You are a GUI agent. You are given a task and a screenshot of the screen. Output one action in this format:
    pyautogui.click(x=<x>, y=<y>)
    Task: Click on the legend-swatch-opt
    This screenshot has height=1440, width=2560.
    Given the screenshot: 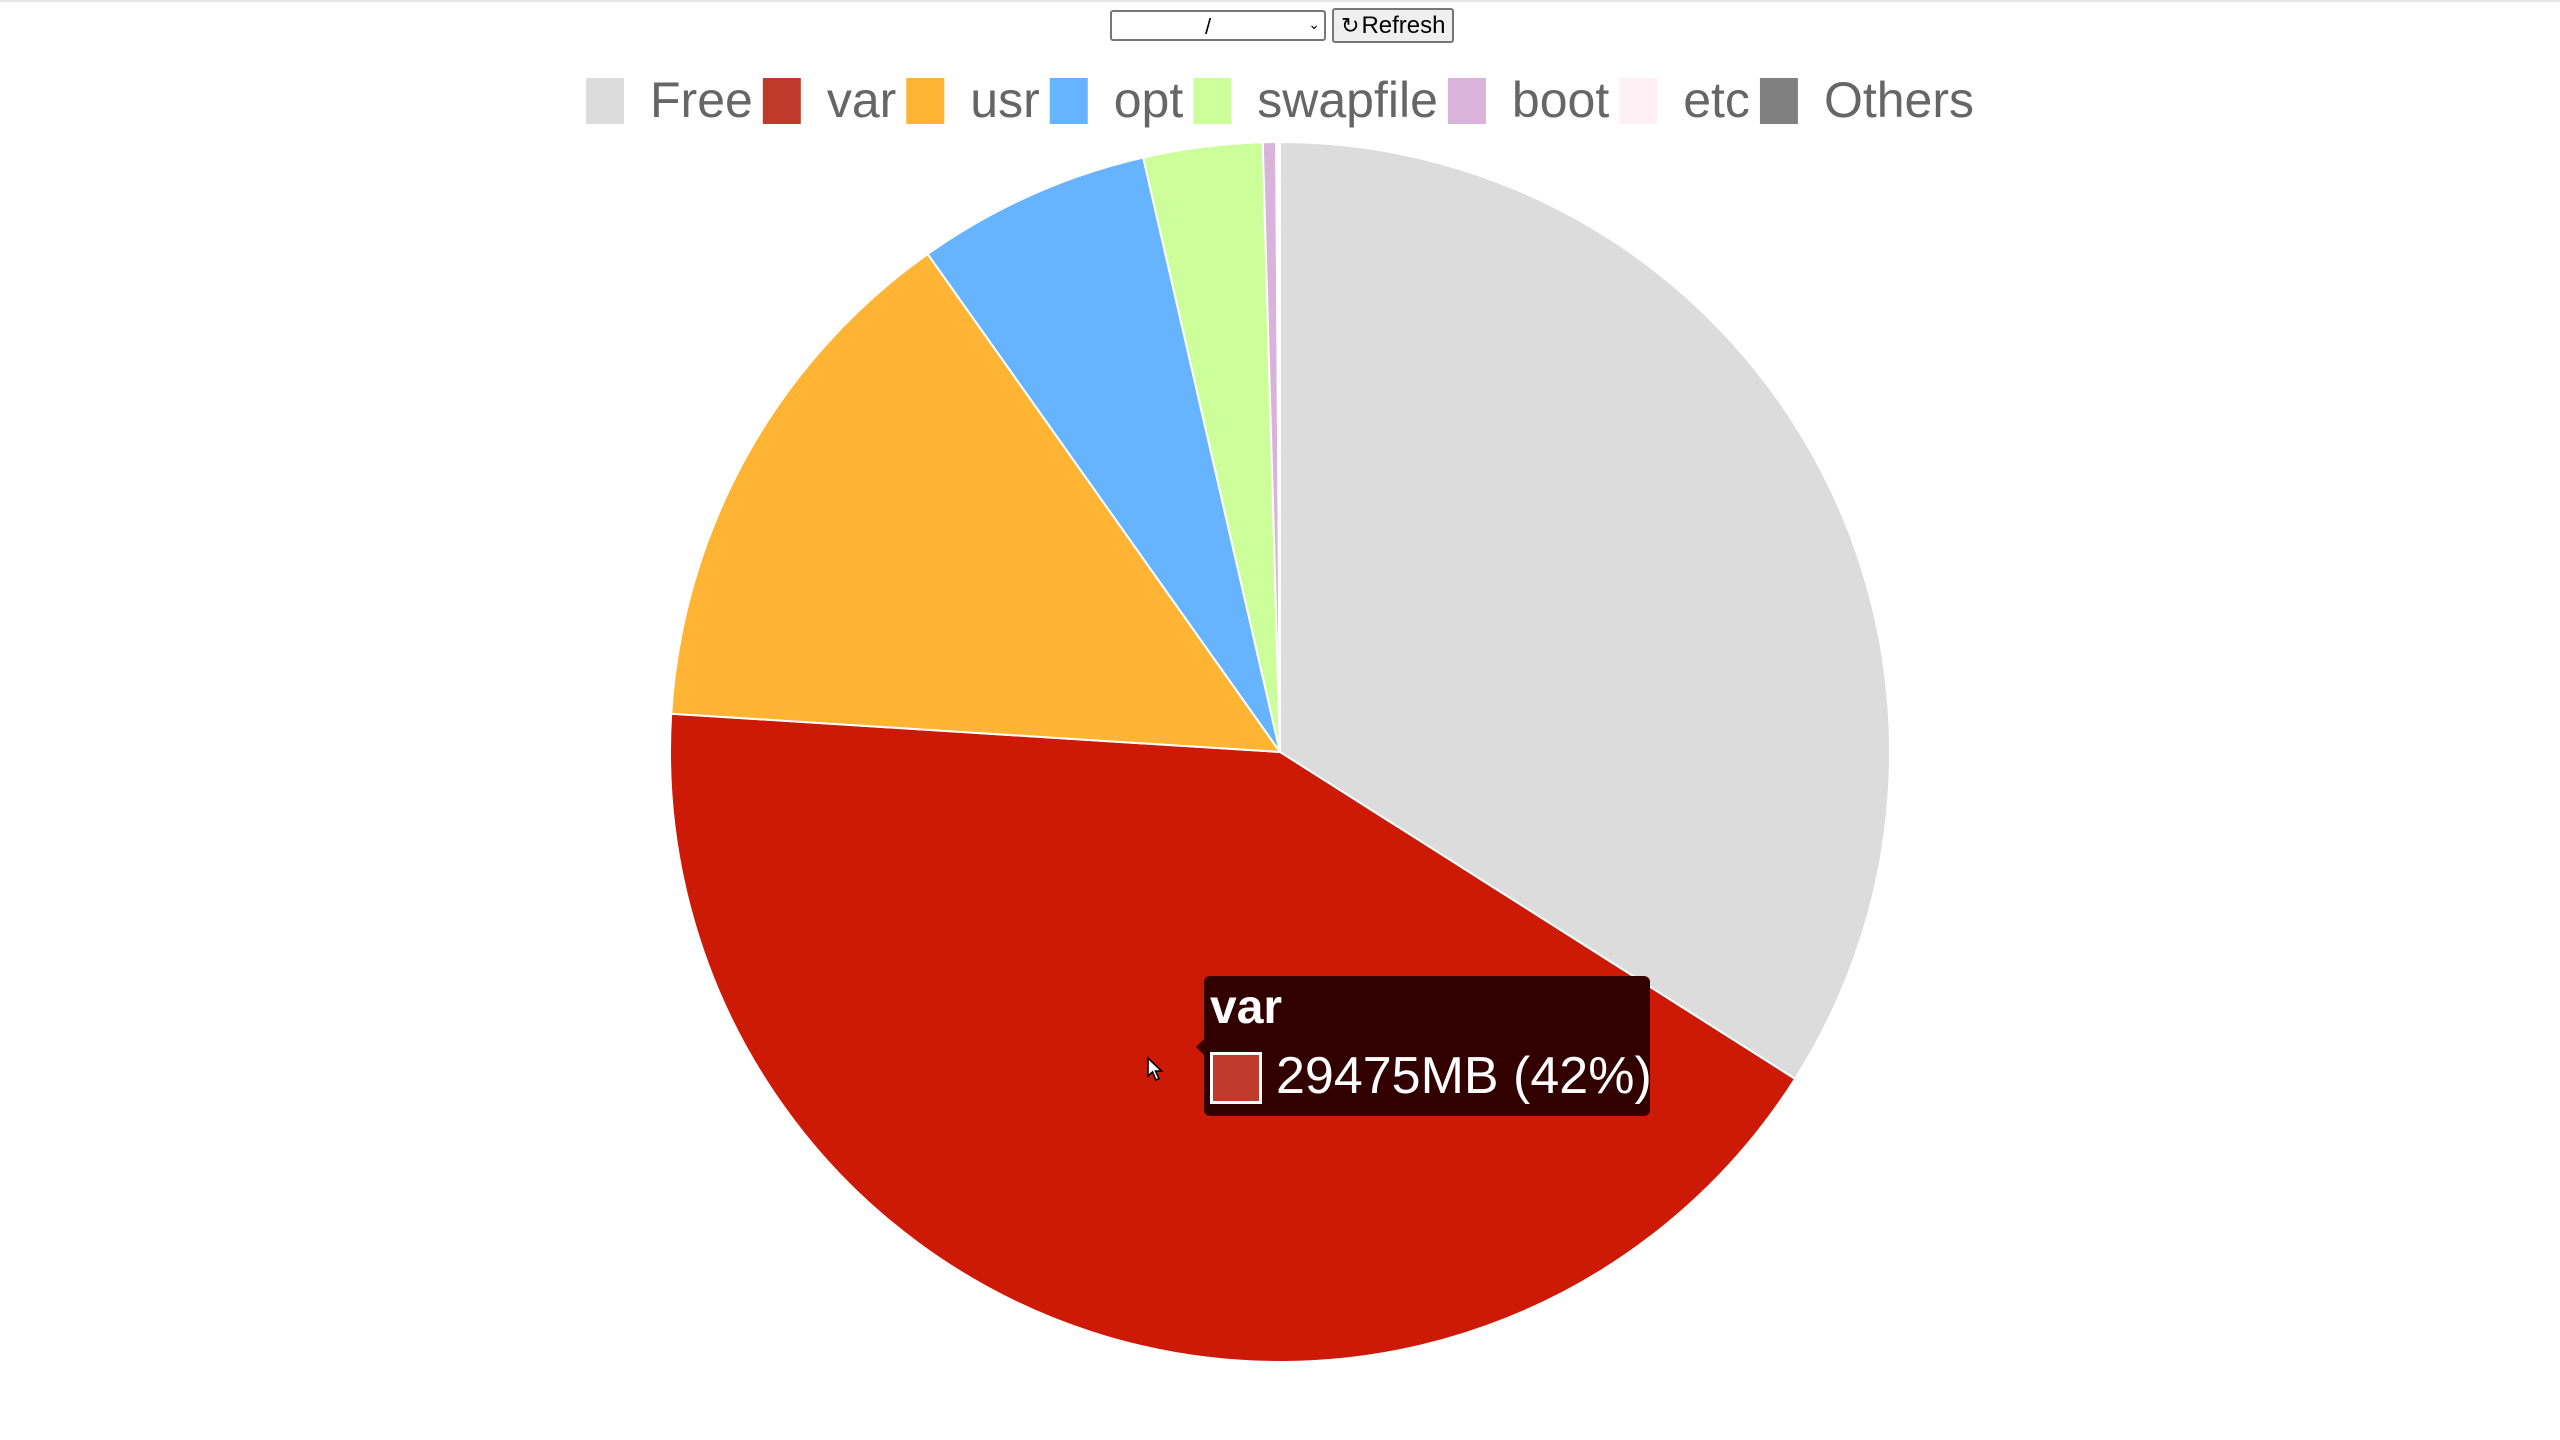 What is the action you would take?
    pyautogui.click(x=1068, y=101)
    